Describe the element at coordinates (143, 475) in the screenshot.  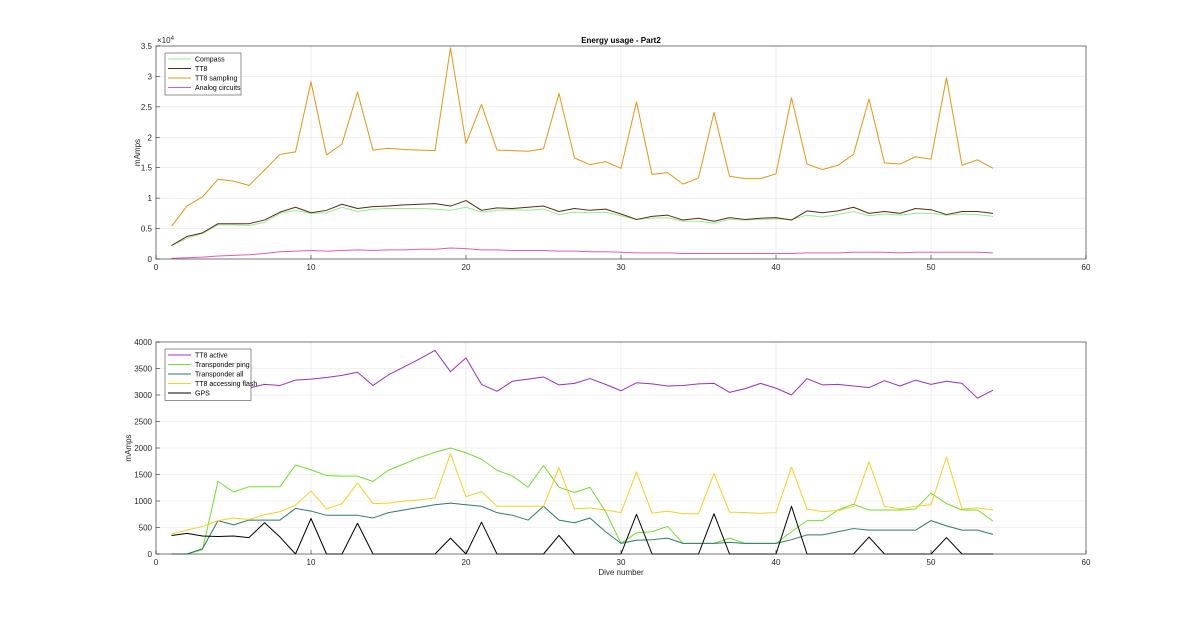
I see `y-tick-label: 1500` at that location.